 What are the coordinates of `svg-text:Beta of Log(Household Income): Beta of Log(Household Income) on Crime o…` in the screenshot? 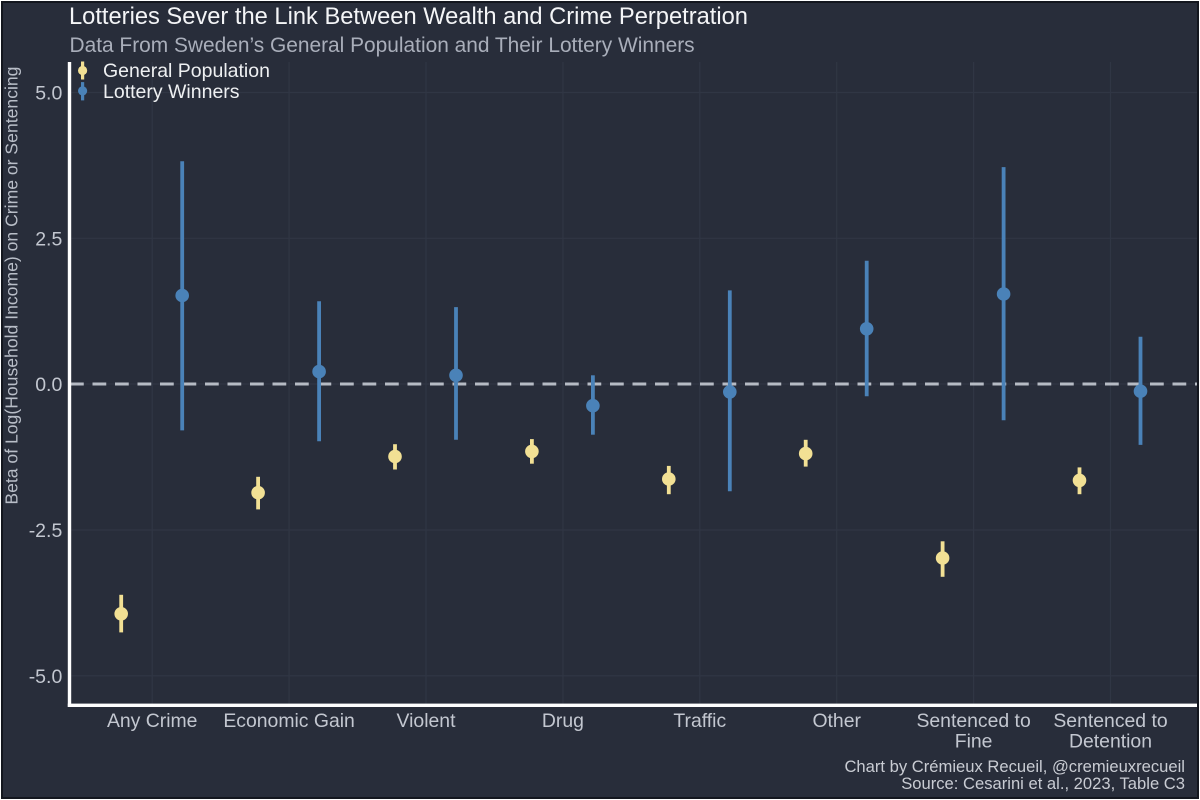 It's located at (12, 286).